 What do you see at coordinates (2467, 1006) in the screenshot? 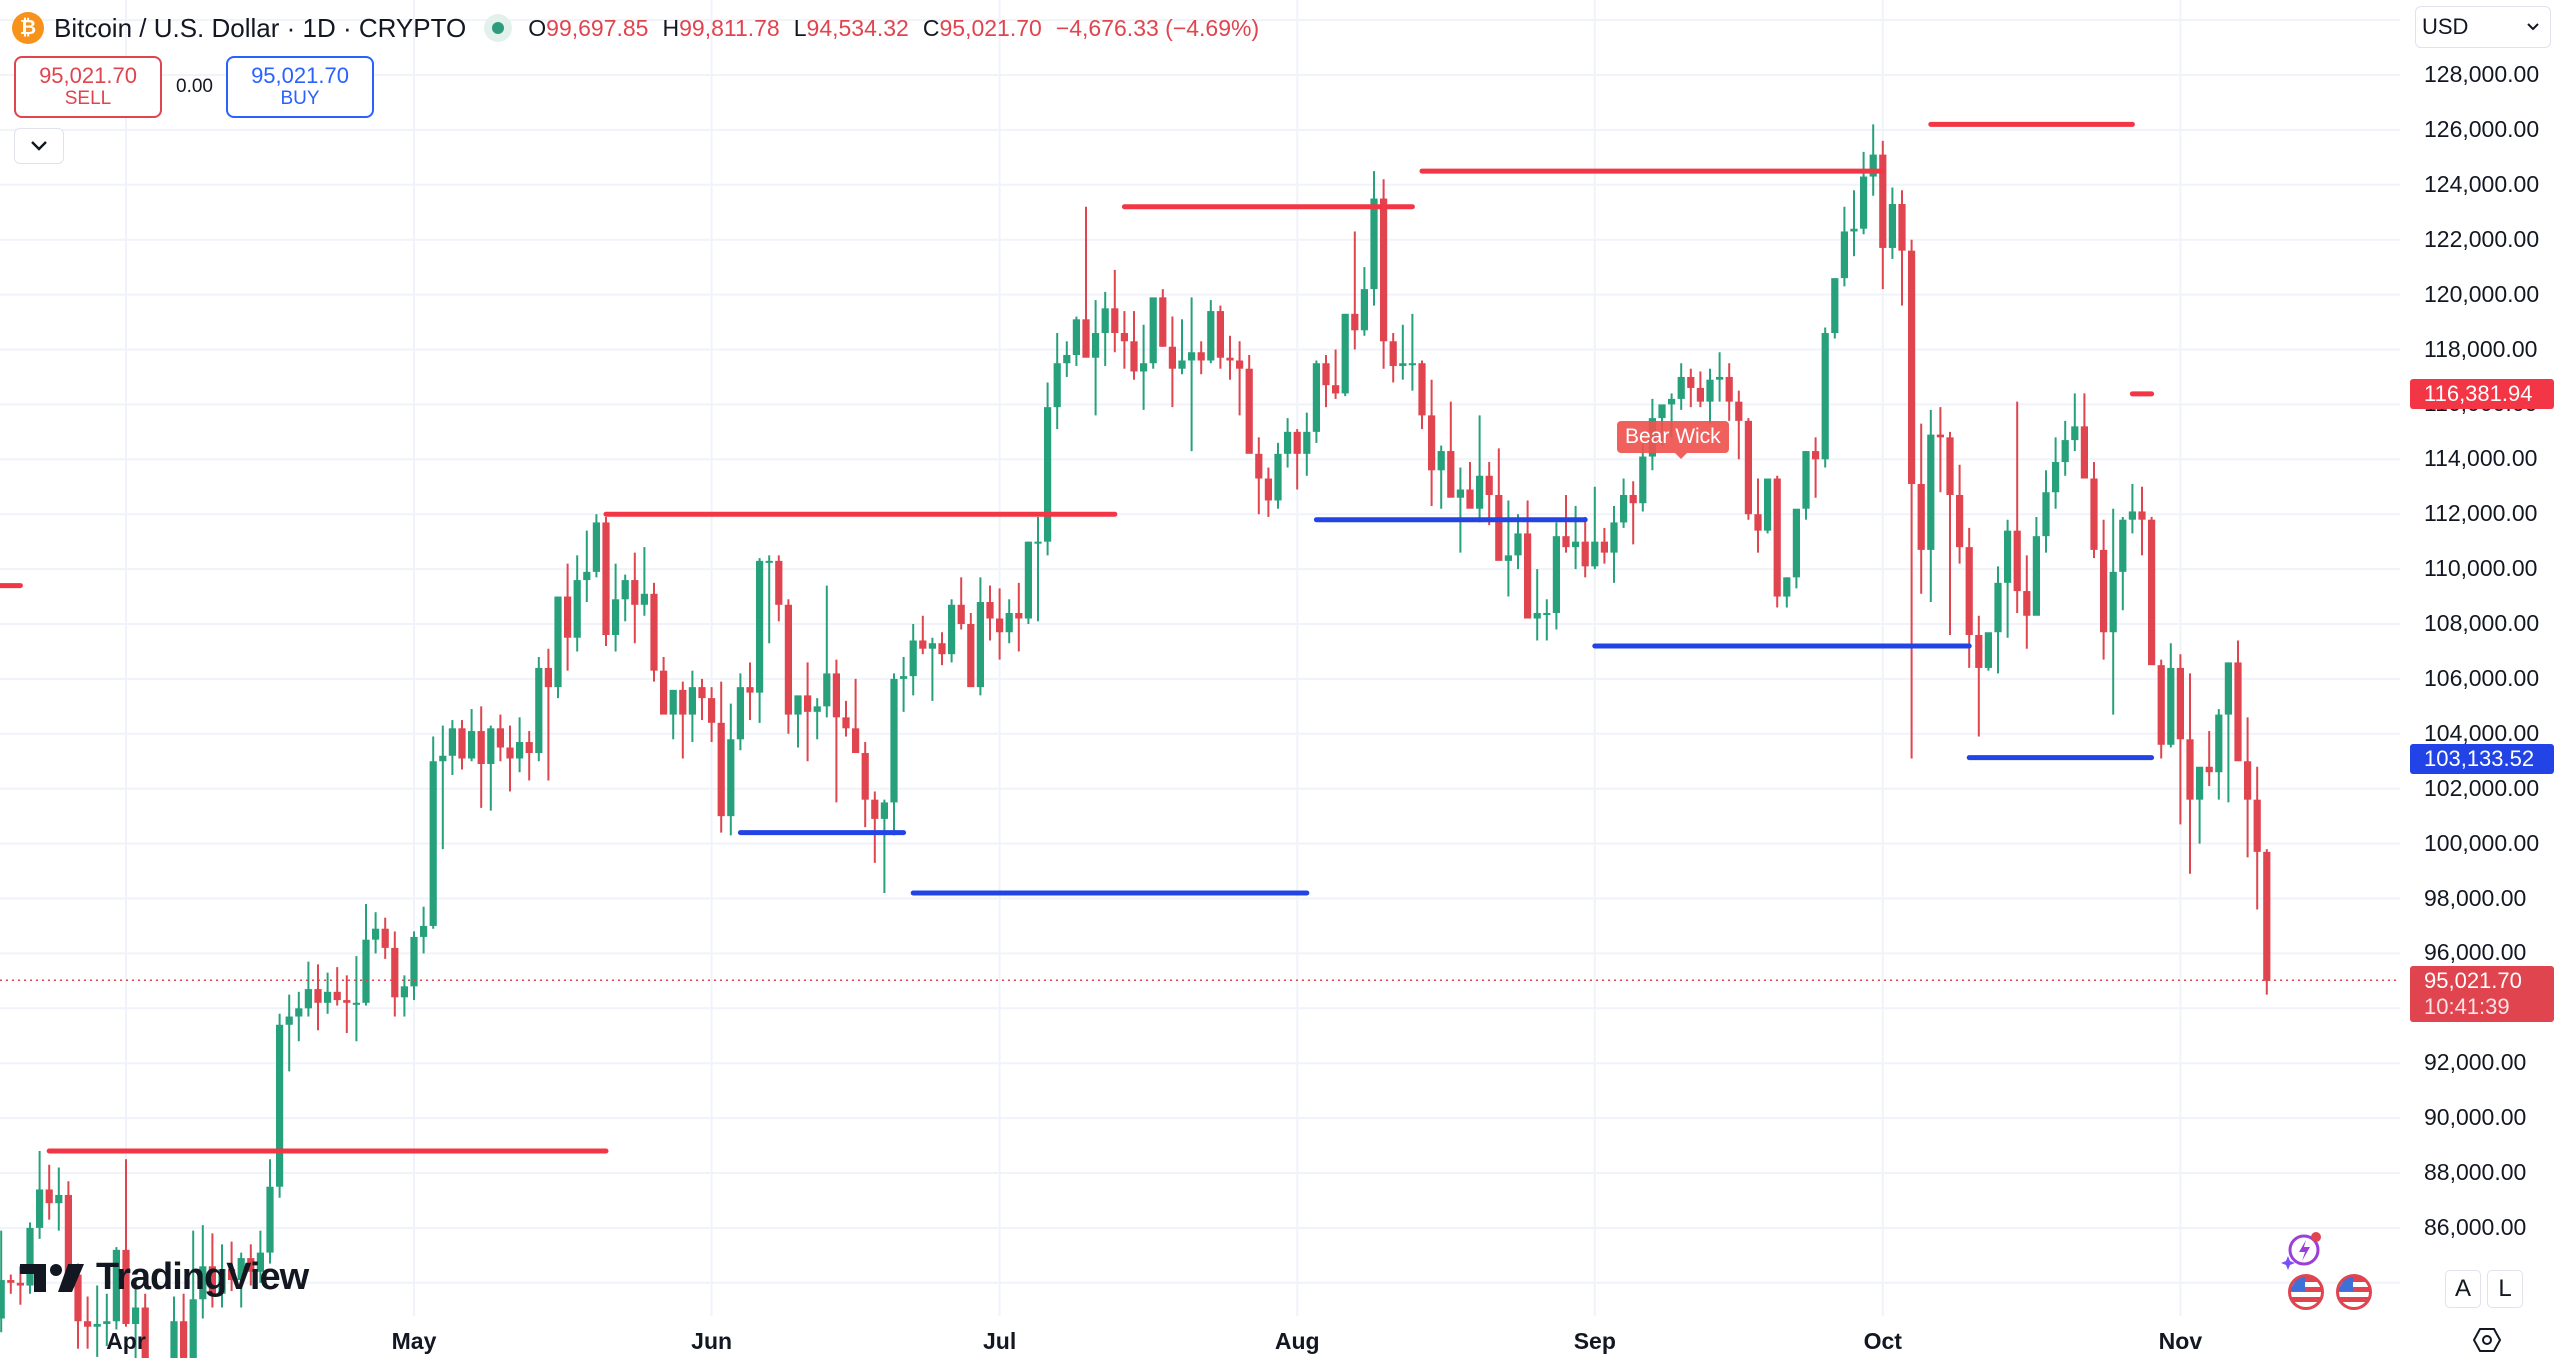
I see `bar-countdown: 10:41:39` at bounding box center [2467, 1006].